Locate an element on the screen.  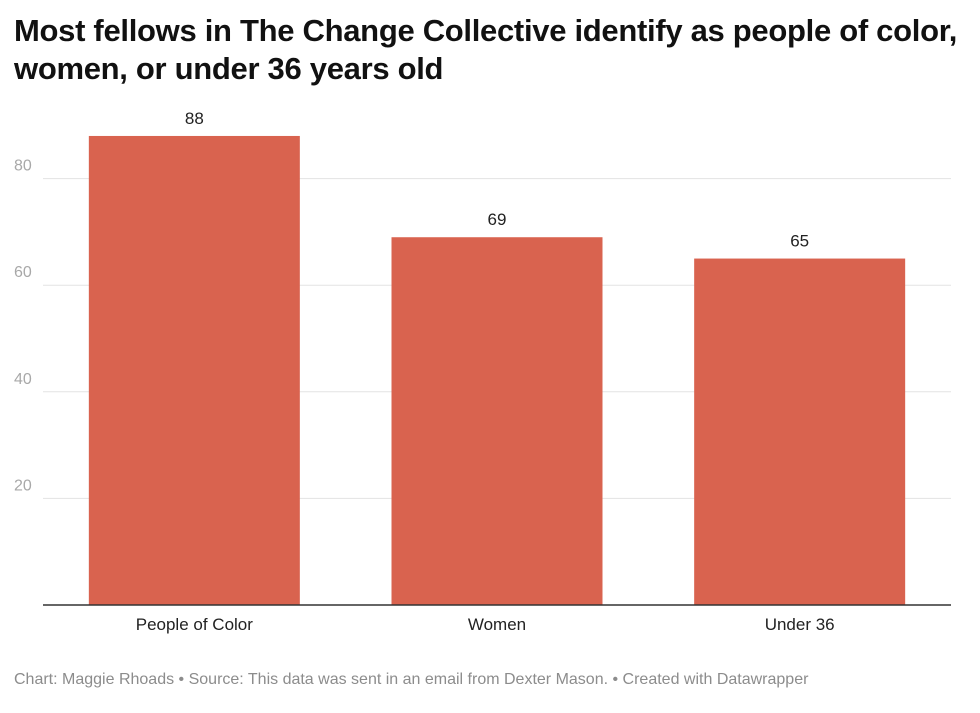
x-axis-category-labels: People of Color Women Under 36 is located at coordinates (485, 624).